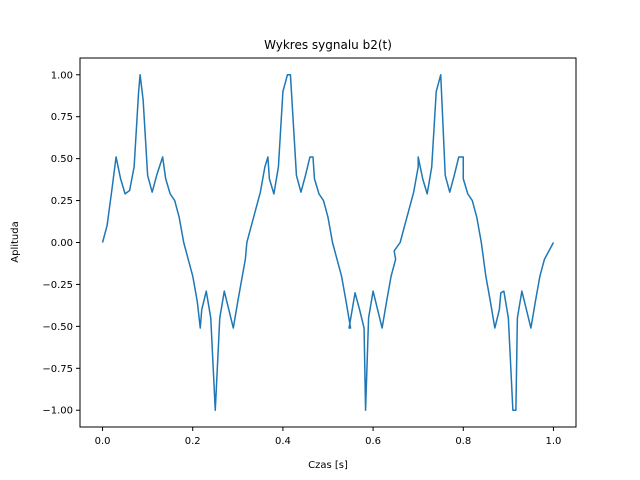  What do you see at coordinates (62, 117) in the screenshot?
I see `y-tick-label: 0.75` at bounding box center [62, 117].